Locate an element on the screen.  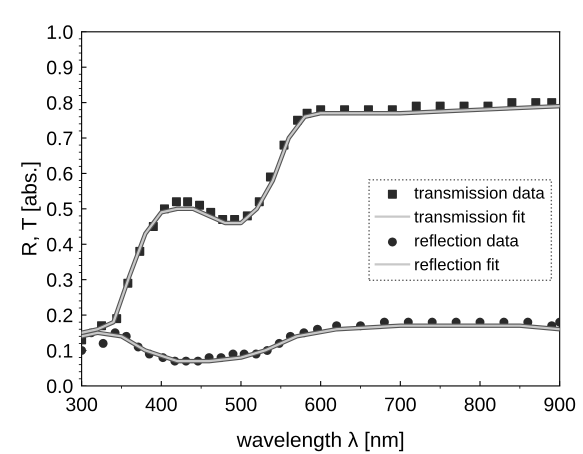
legend-label: transmission fit is located at coordinates (470, 216).